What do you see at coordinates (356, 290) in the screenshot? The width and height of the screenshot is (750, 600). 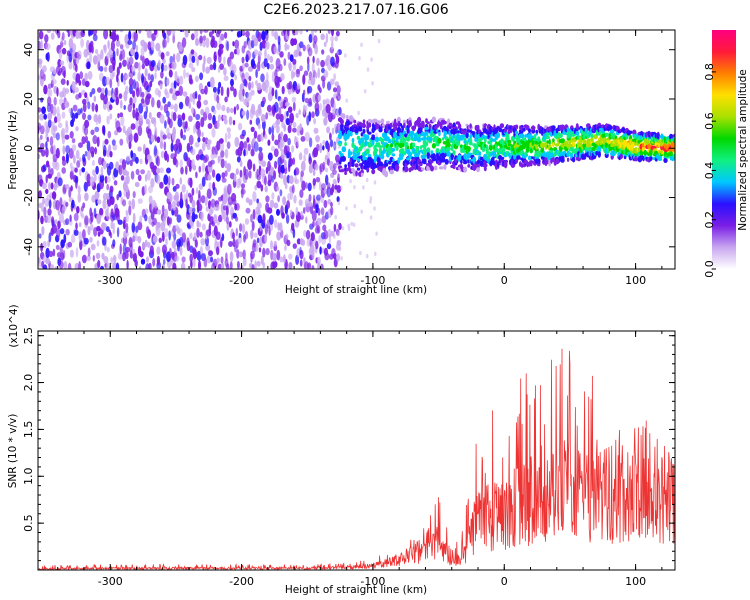 I see `heatmap-x-axis-label: Height of straight line (km)` at bounding box center [356, 290].